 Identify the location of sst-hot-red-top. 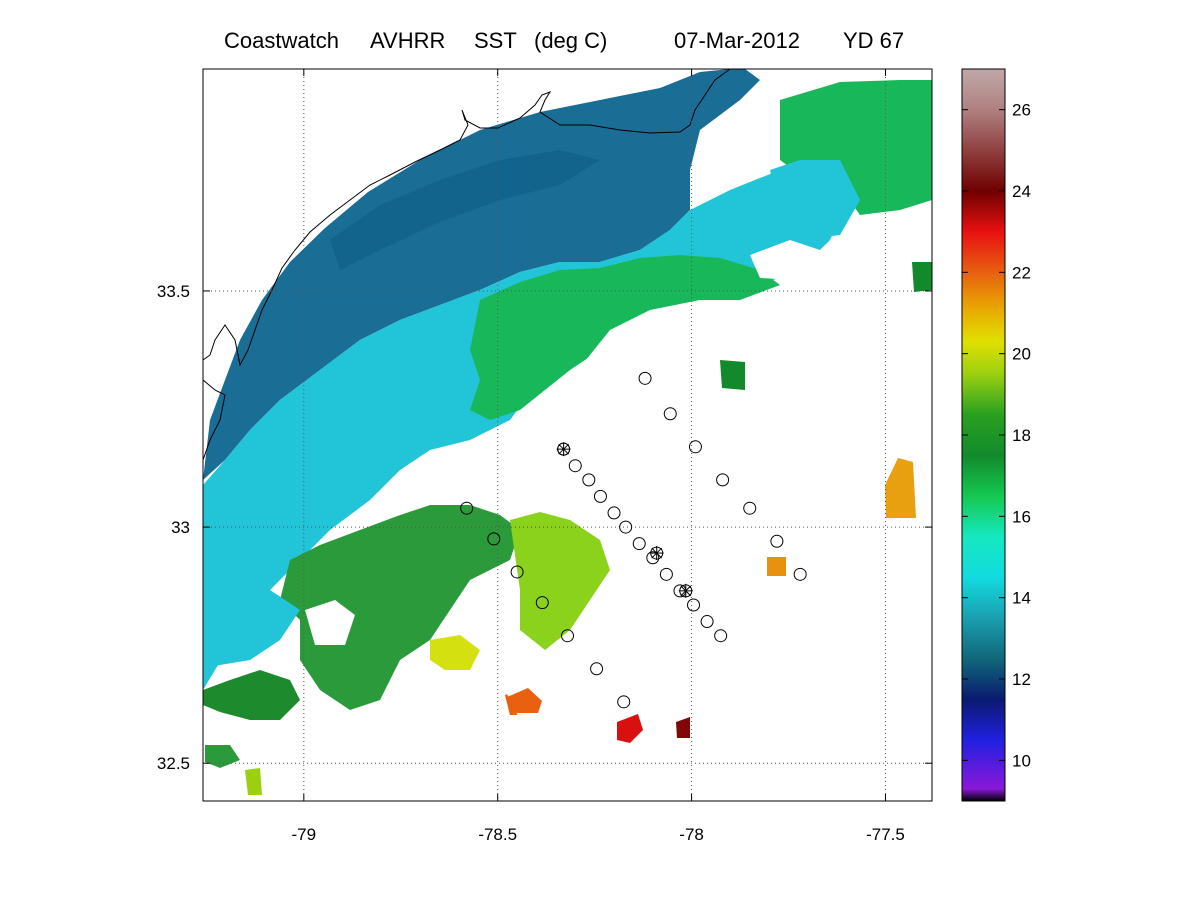
(630, 728).